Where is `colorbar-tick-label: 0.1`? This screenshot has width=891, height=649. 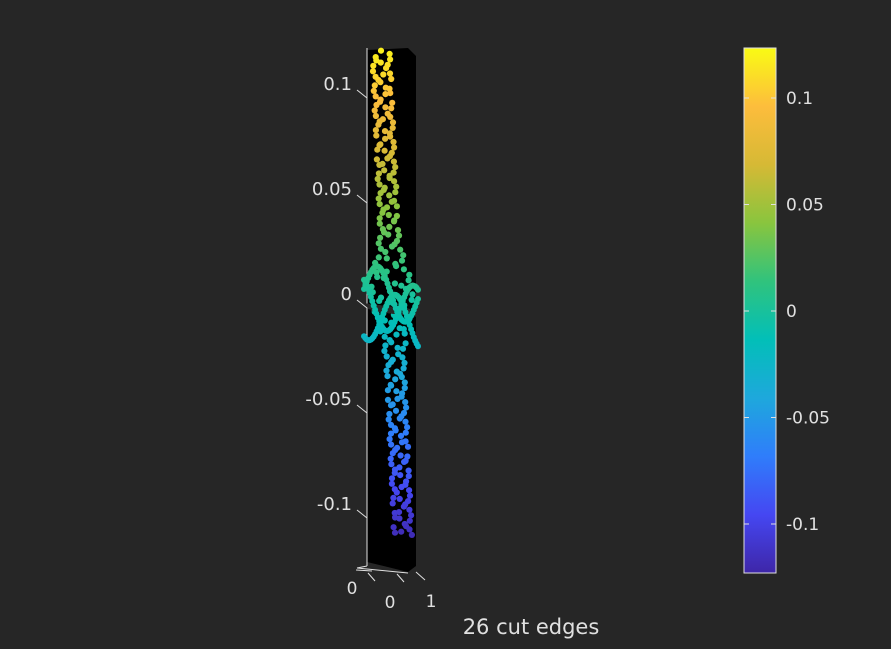 colorbar-tick-label: 0.1 is located at coordinates (799, 99).